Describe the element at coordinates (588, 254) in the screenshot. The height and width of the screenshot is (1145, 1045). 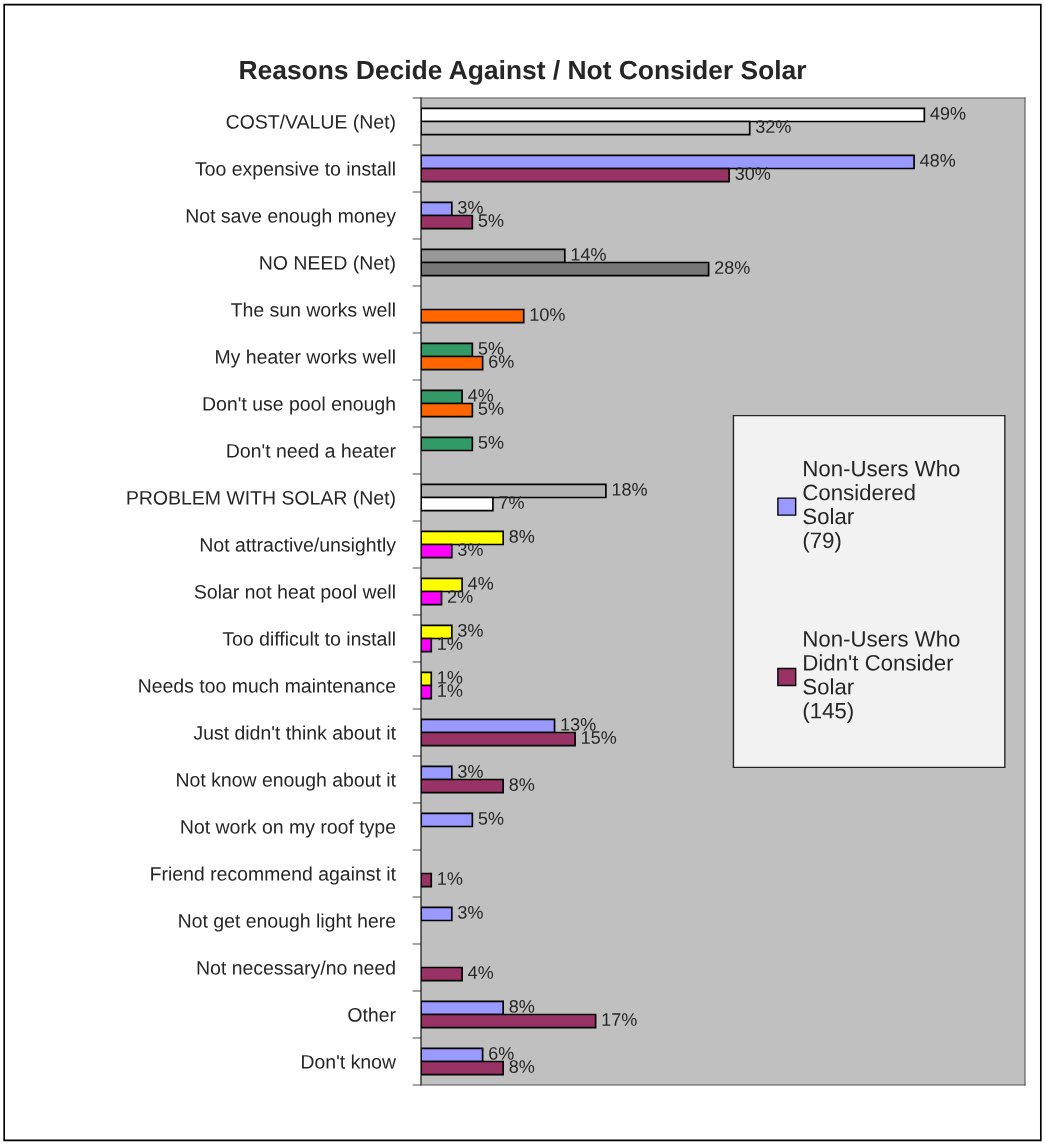
I see `data-label: 14%` at that location.